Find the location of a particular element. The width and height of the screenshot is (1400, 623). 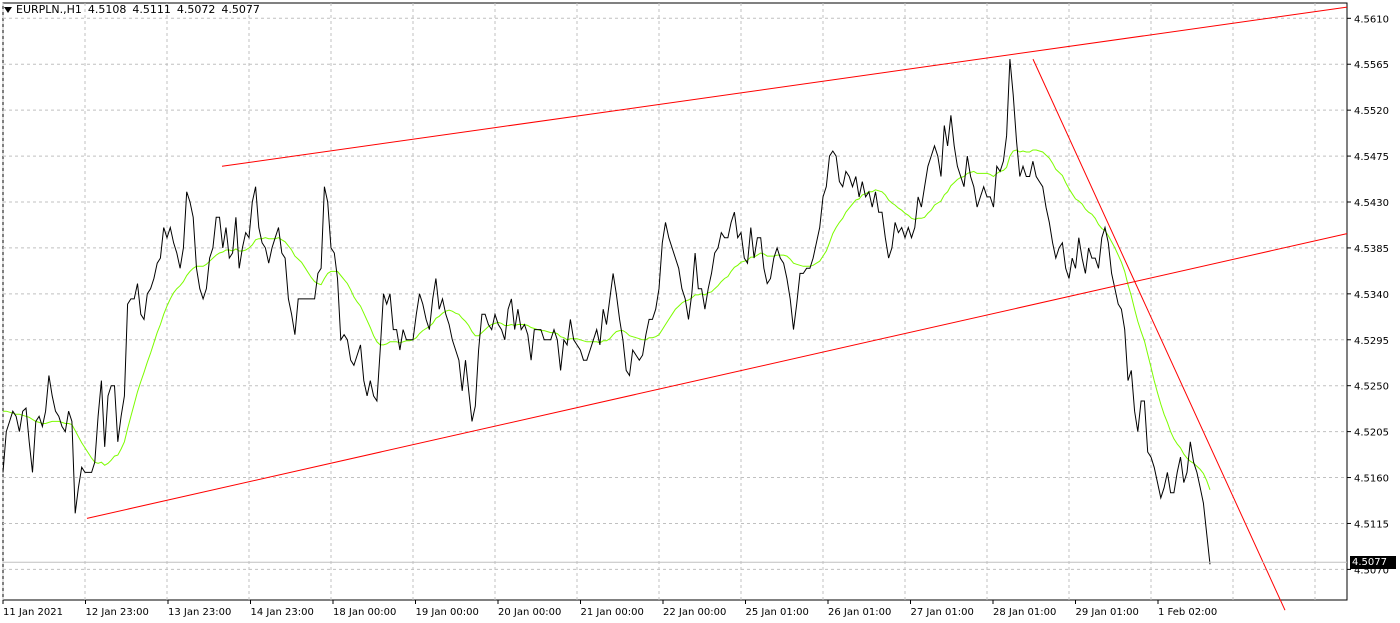

x-tick-label: 21 Jan 00:00 is located at coordinates (612, 612).